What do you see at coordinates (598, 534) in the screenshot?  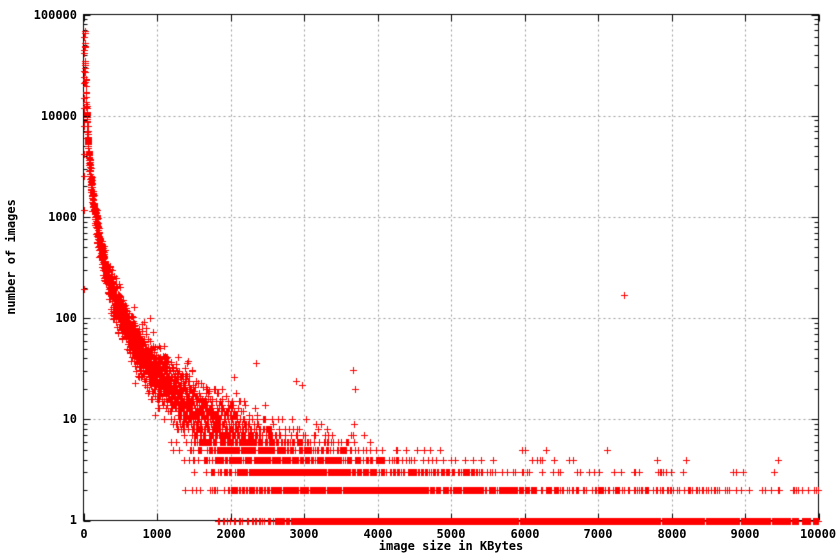 I see `x-tick-label: 7000` at bounding box center [598, 534].